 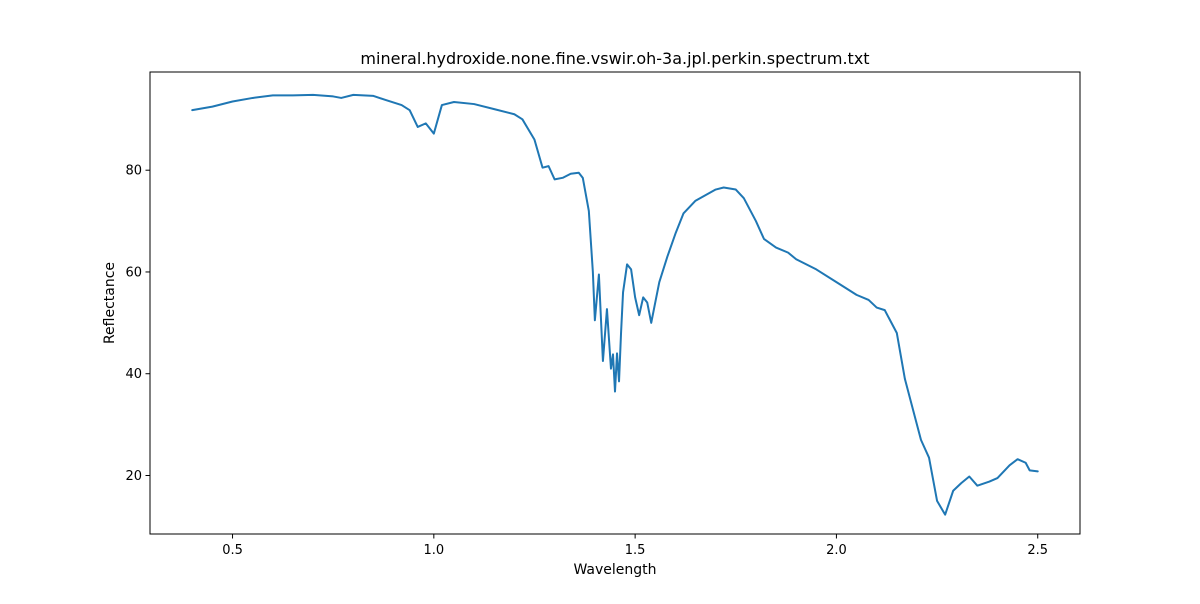 I want to click on x-axis-ticks: 0.5 1.0 1.5 2.0 2.5, so click(x=635, y=546).